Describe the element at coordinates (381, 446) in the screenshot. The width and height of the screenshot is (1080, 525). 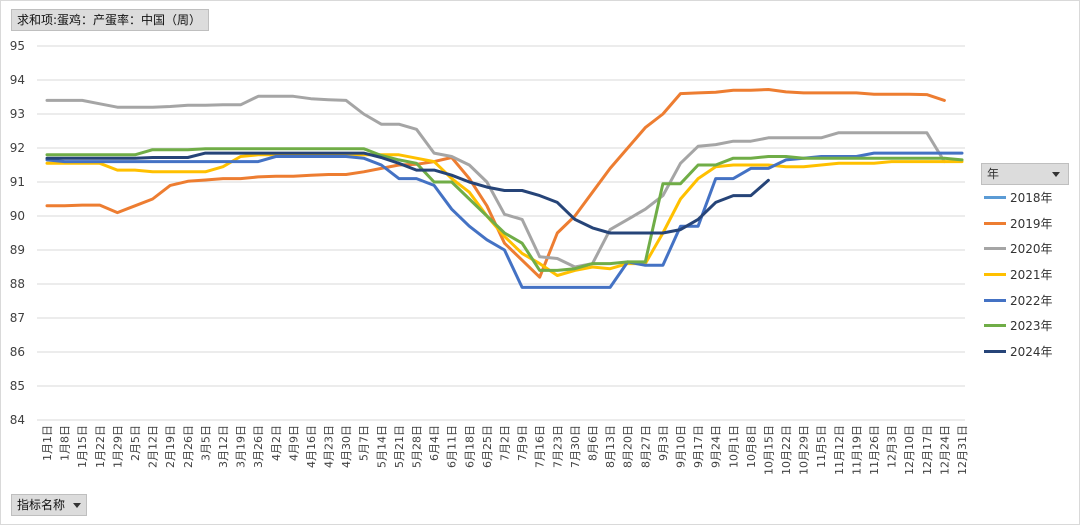
I see `x-tick-label: 5月14日` at that location.